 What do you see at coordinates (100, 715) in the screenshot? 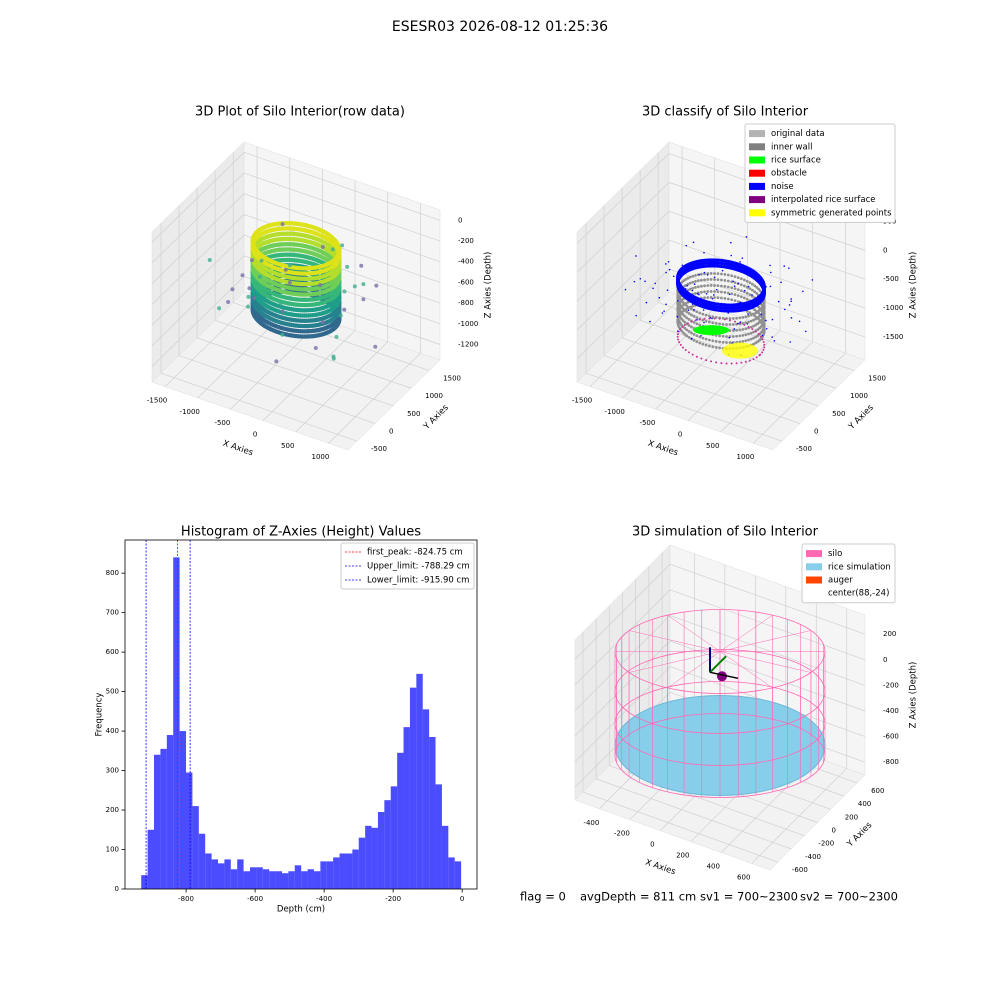
I see `y-axis-label: Frequency` at bounding box center [100, 715].